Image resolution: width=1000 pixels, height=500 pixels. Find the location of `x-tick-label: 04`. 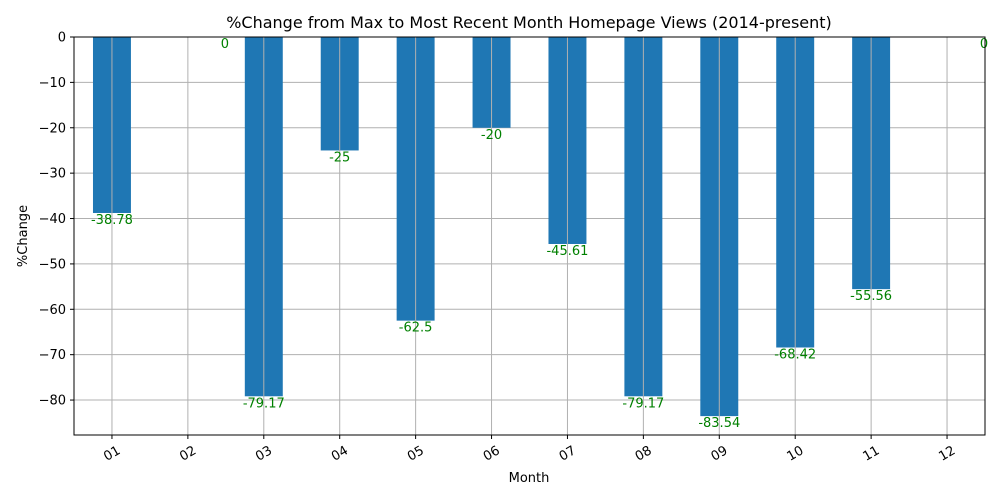

x-tick-label: 04 is located at coordinates (340, 453).